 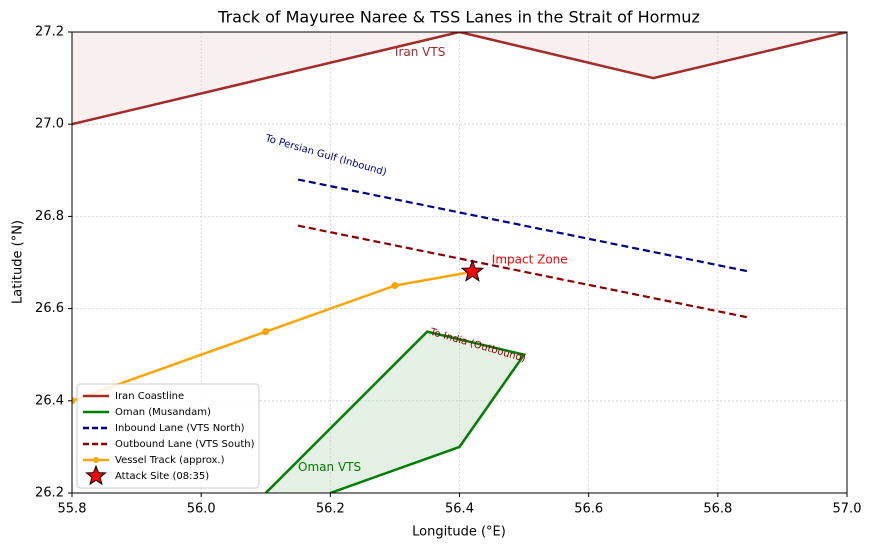 I want to click on y-axis-label: Latitude (°N), so click(x=18, y=262).